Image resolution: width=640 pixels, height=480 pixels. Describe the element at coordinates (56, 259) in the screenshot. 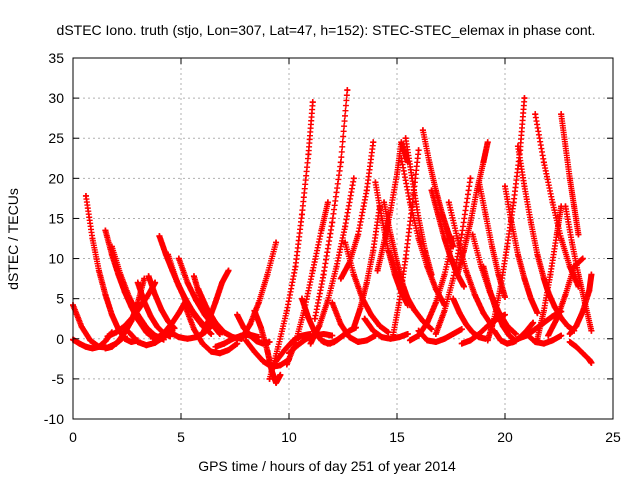

I see `y-tick-label: 10` at that location.